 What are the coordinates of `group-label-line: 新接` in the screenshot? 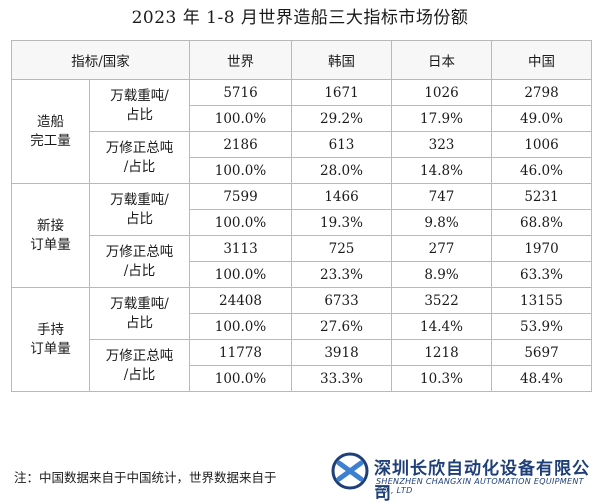 It's located at (50, 225).